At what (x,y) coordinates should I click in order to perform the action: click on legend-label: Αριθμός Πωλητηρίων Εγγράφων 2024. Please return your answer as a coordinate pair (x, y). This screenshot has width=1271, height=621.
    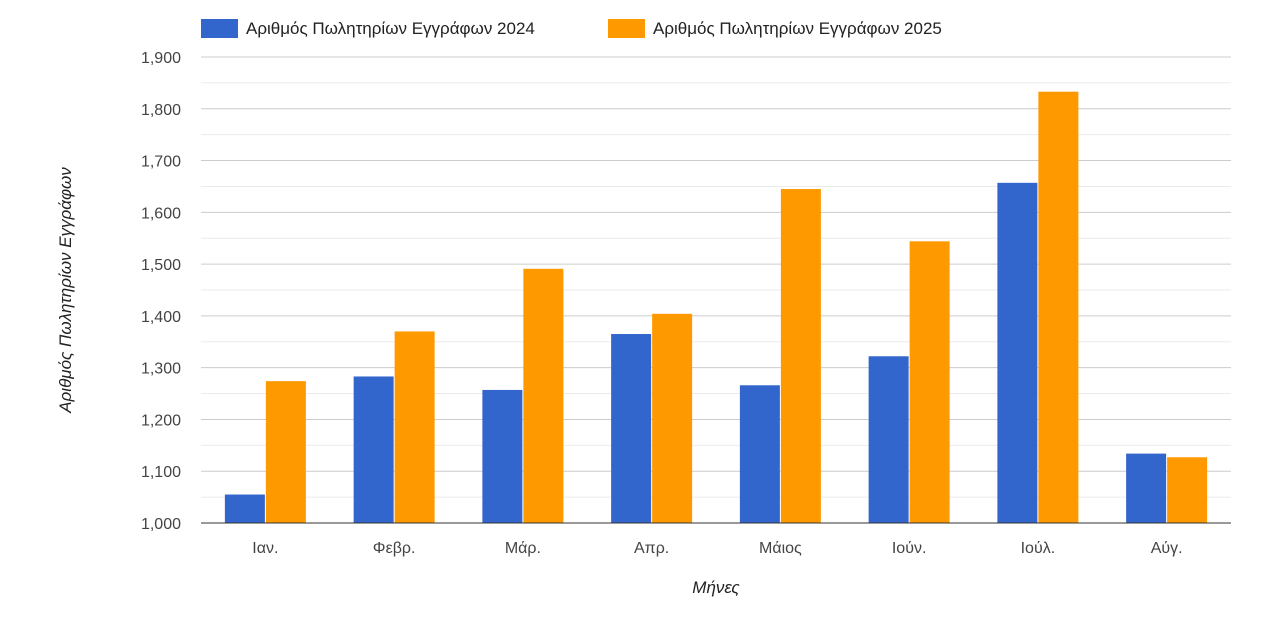
    Looking at the image, I should click on (390, 28).